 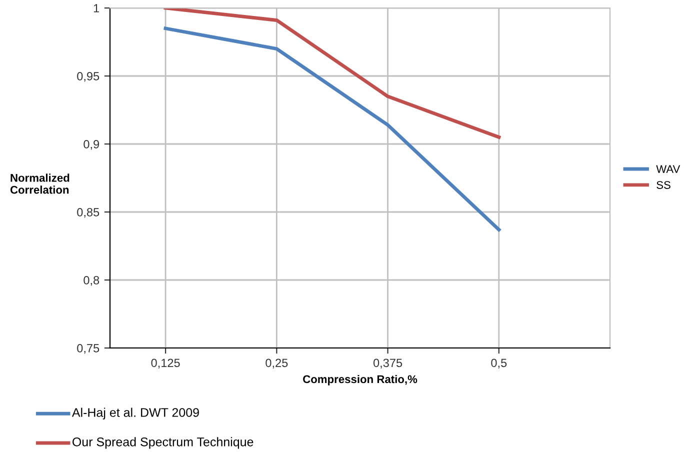 What do you see at coordinates (88, 213) in the screenshot?
I see `y-tick-label: 0,85` at bounding box center [88, 213].